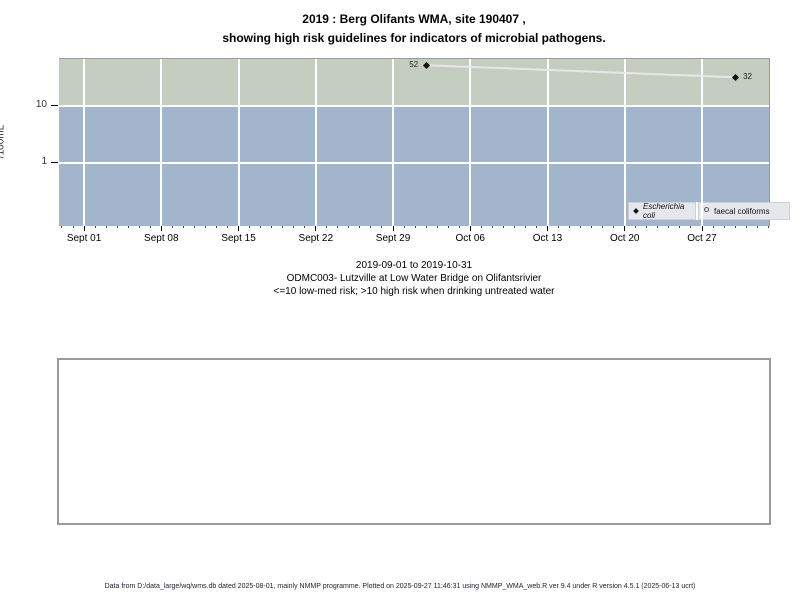 The height and width of the screenshot is (600, 800). I want to click on legend-entry-ecoli: Escherichia coli, so click(662, 211).